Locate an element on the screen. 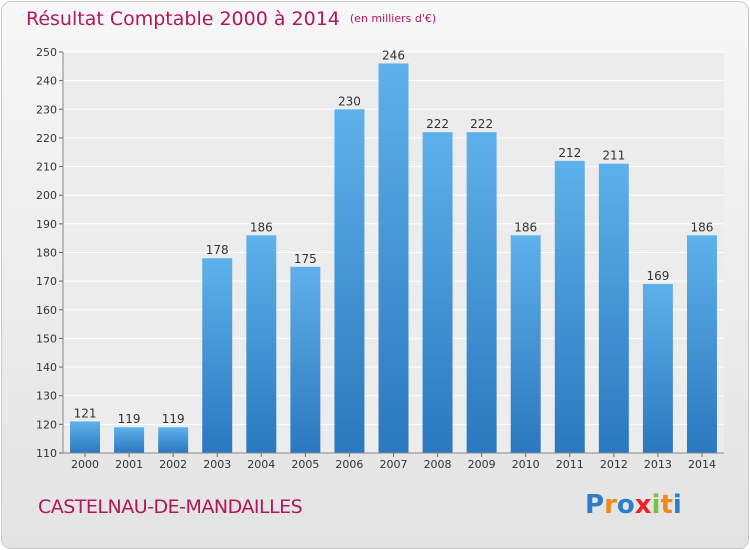  y-tick-label: 220 is located at coordinates (46, 138).